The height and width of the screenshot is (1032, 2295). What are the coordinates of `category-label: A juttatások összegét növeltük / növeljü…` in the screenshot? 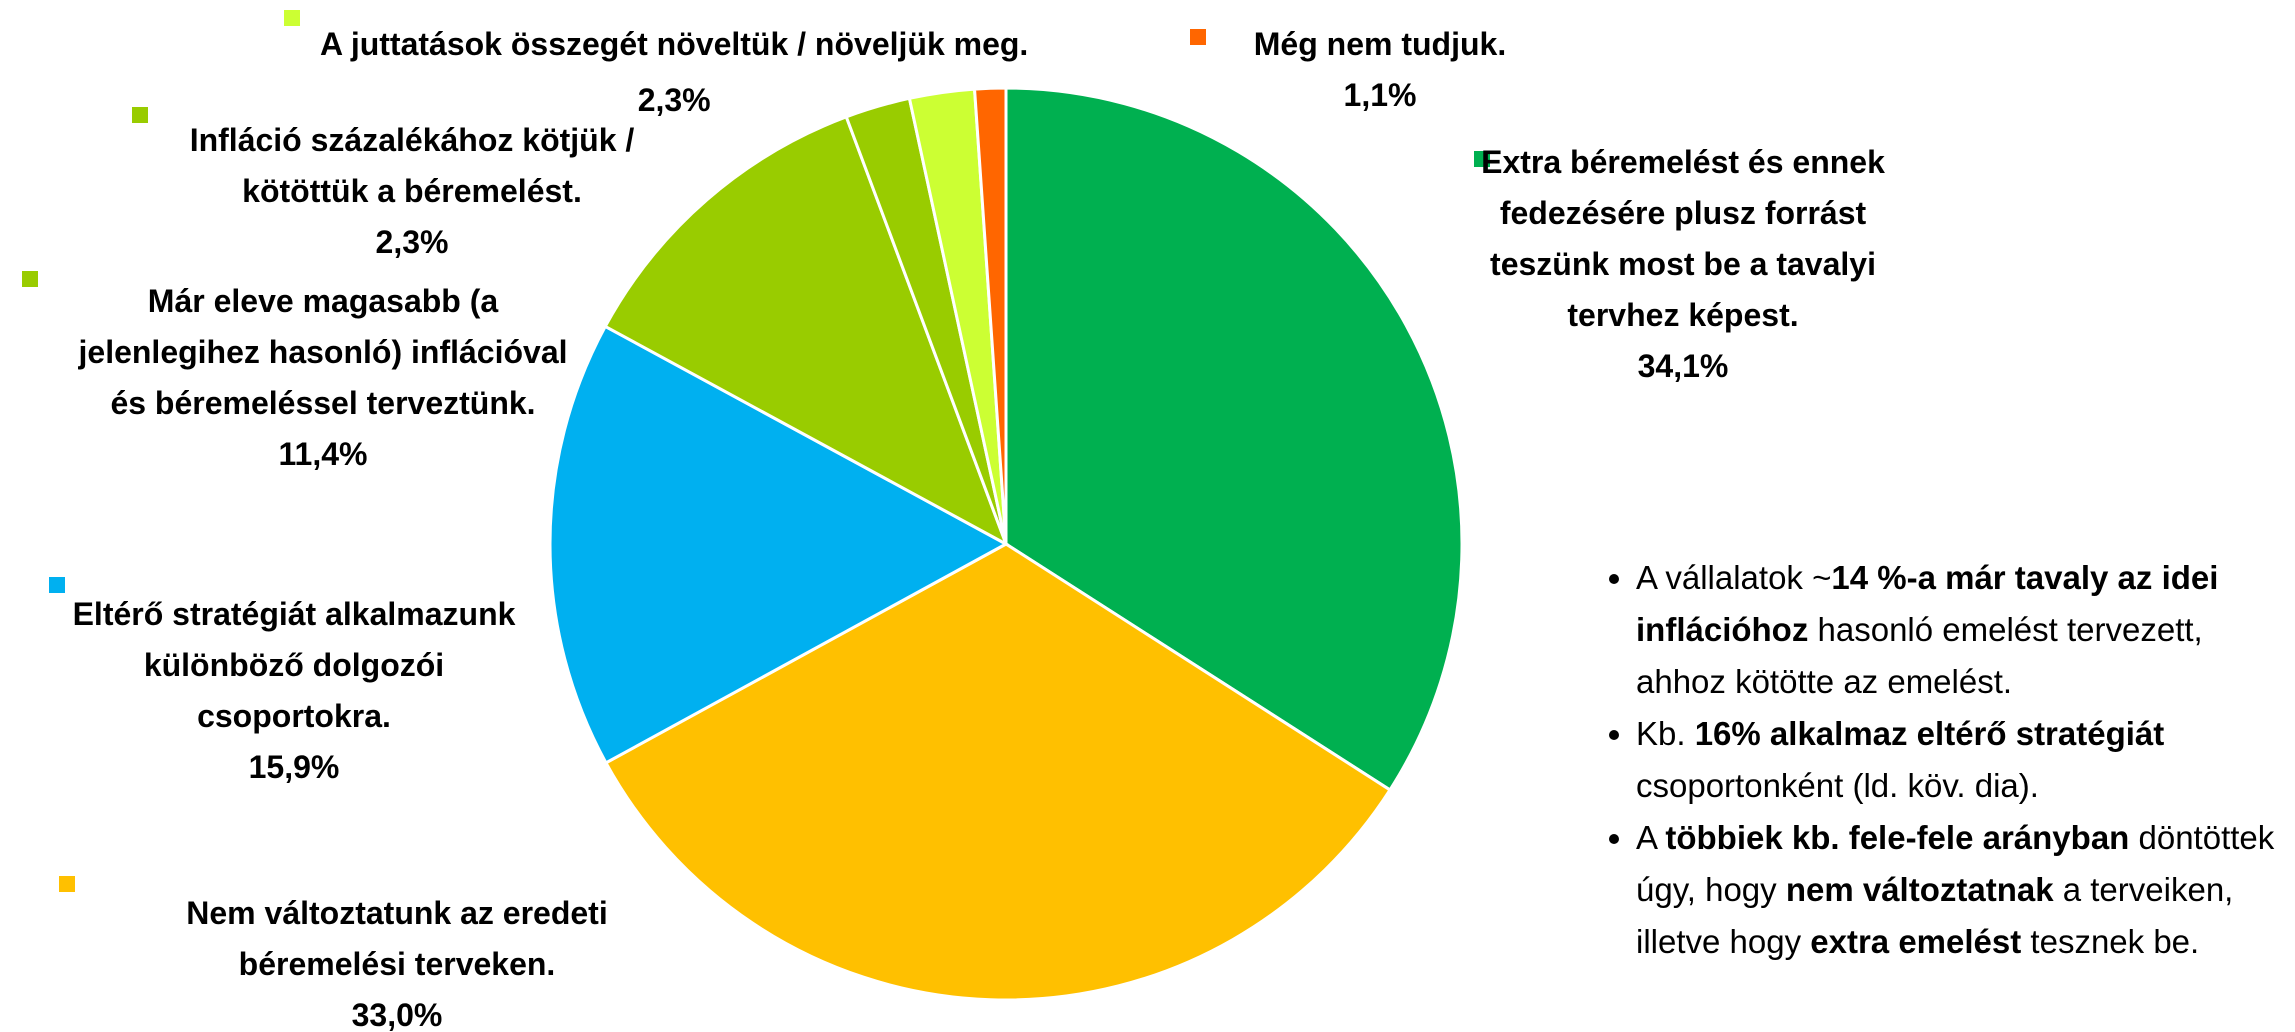 It's located at (674, 44).